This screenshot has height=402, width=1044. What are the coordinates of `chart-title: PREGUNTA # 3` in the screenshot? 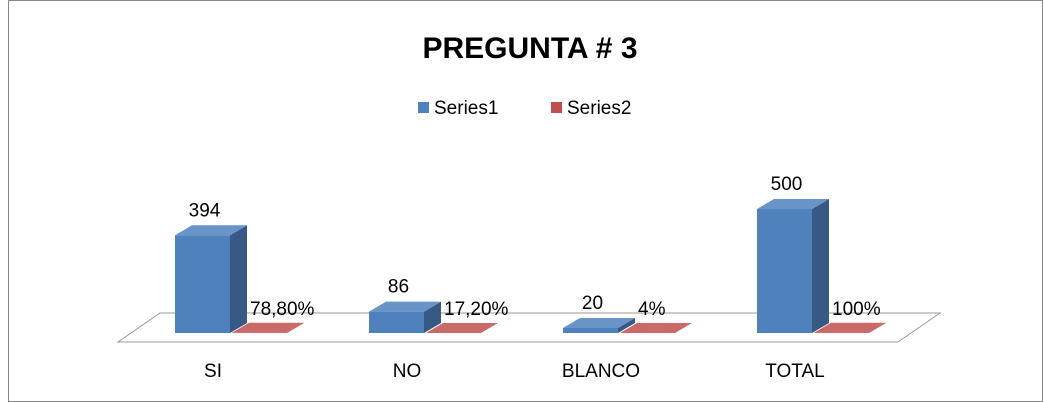 It's located at (529, 48).